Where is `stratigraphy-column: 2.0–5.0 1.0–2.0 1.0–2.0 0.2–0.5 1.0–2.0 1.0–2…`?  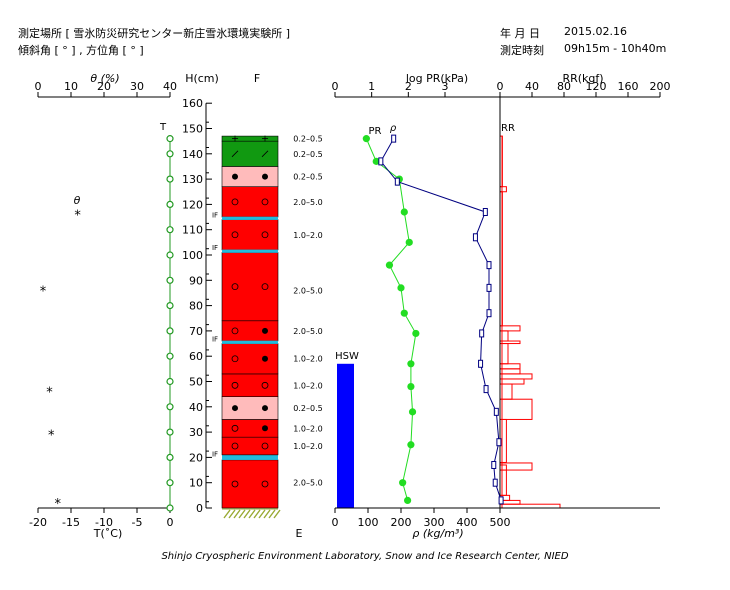
stratigraphy-column: 2.0–5.0 1.0–2.0 1.0–2.0 0.2–0.5 1.0–2.0 1.0–2… is located at coordinates (267, 322).